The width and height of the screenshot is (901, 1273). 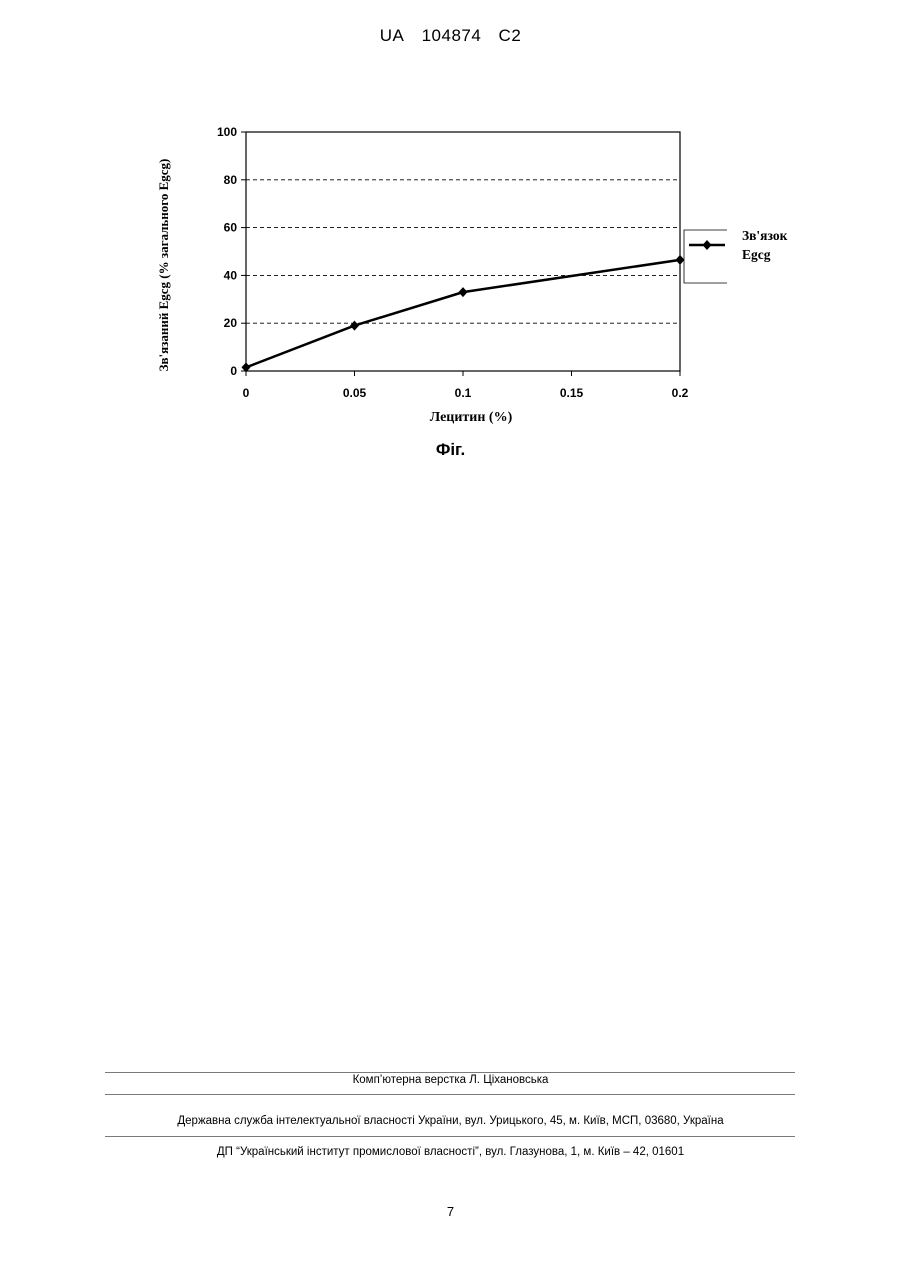 What do you see at coordinates (231, 251) in the screenshot?
I see `y-axis-ticks: 0 20 40 60 80 100` at bounding box center [231, 251].